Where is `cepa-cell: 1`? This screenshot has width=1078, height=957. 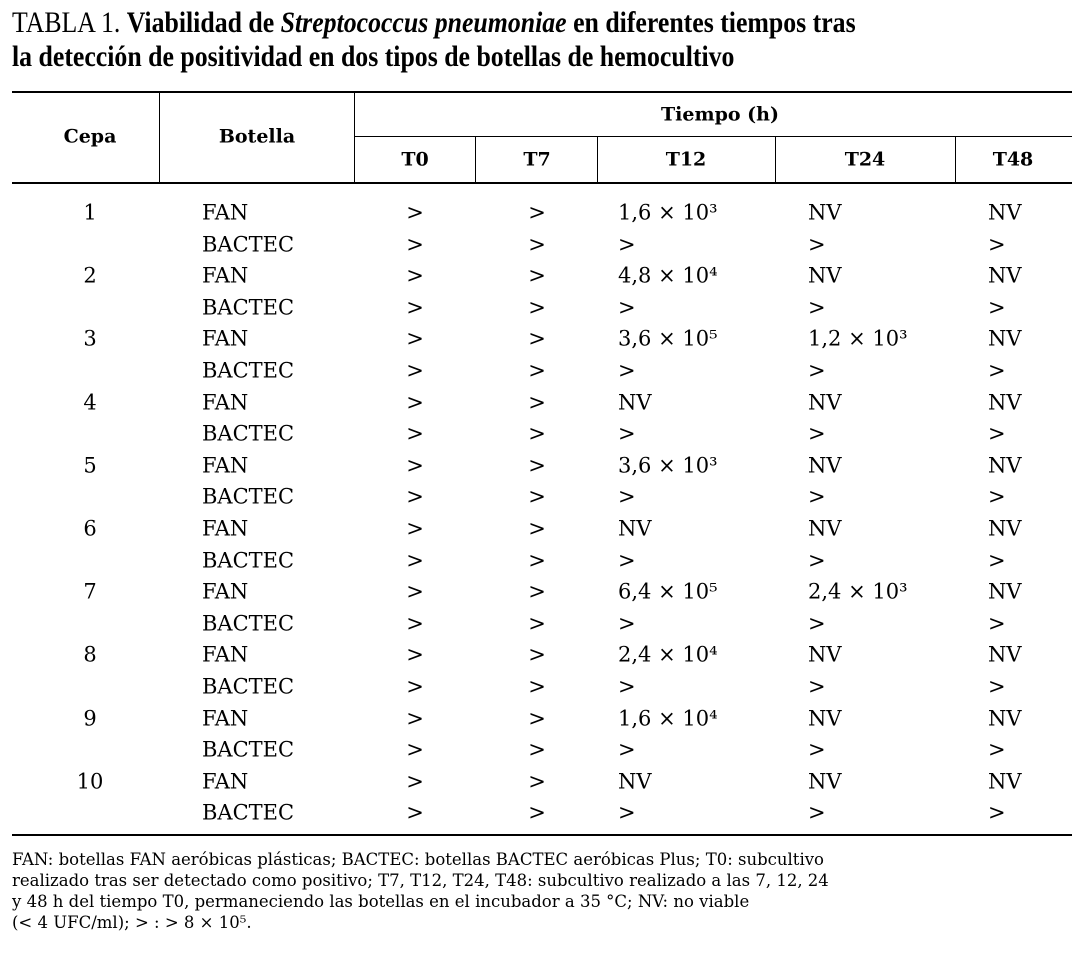 cepa-cell: 1 is located at coordinates (90, 212).